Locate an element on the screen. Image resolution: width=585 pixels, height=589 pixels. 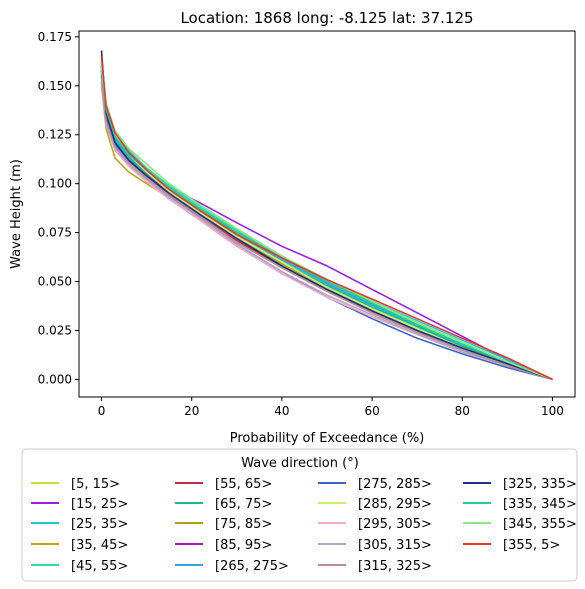
legend-item: [35, 45> is located at coordinates (79, 545).